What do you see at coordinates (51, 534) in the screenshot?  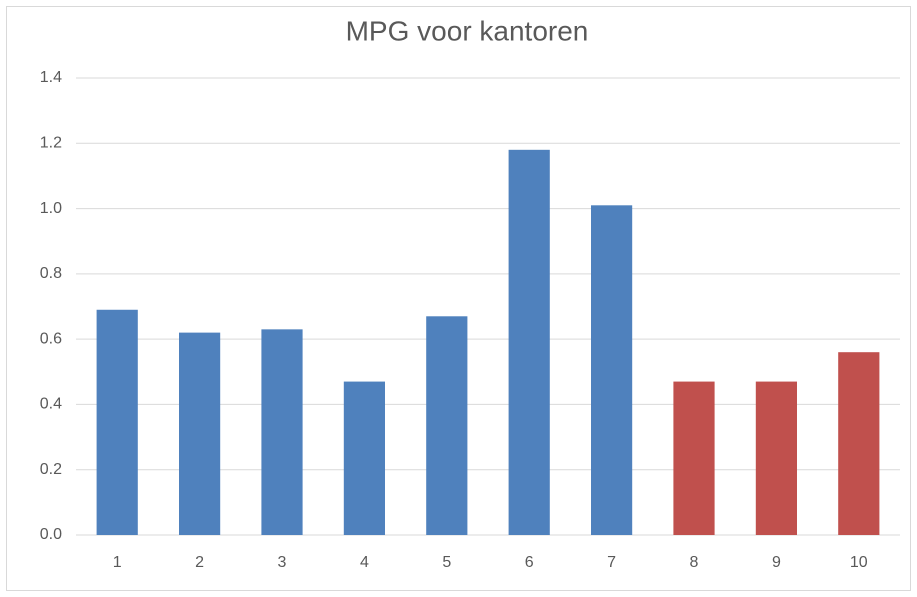 I see `y-tick-label: 0.0` at bounding box center [51, 534].